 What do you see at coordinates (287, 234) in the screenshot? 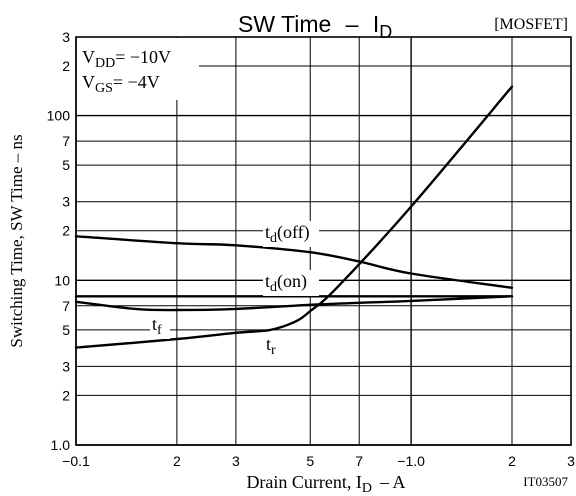
I see `td-off-label: td(off)` at bounding box center [287, 234].